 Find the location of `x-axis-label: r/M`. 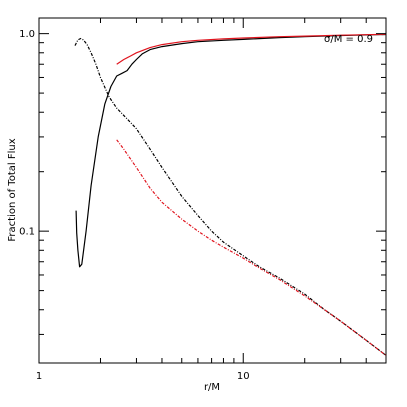

x-axis-label: r/M is located at coordinates (212, 387).